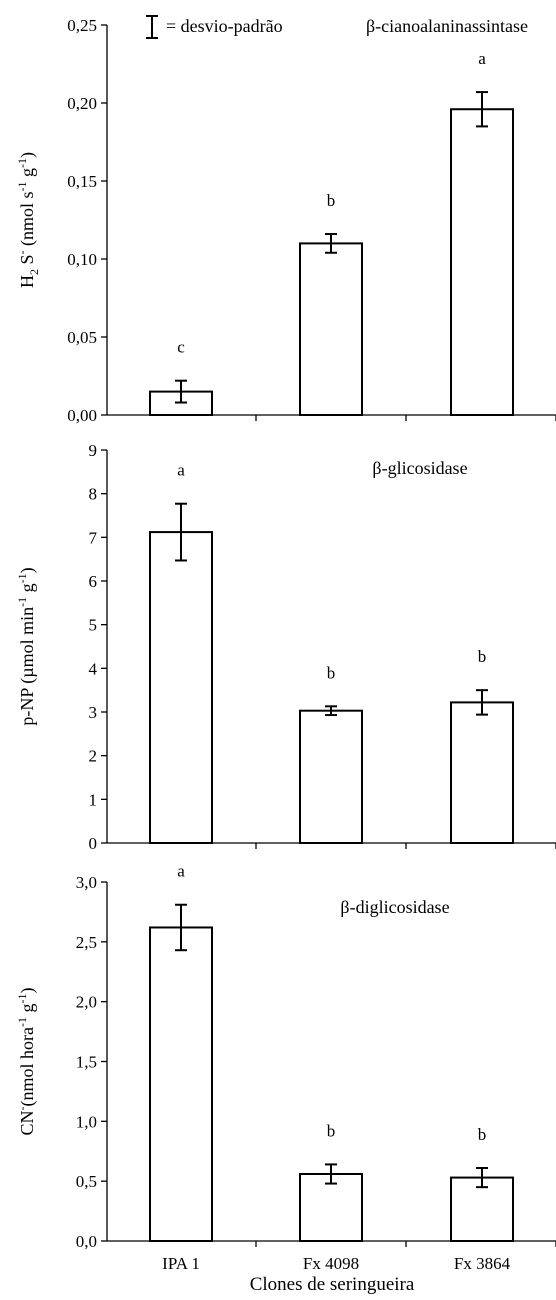 This screenshot has height=1300, width=556. Describe the element at coordinates (28, 220) in the screenshot. I see `y-axis-label: H2​ S-​ (nmol s-1​ g-1​)` at that location.